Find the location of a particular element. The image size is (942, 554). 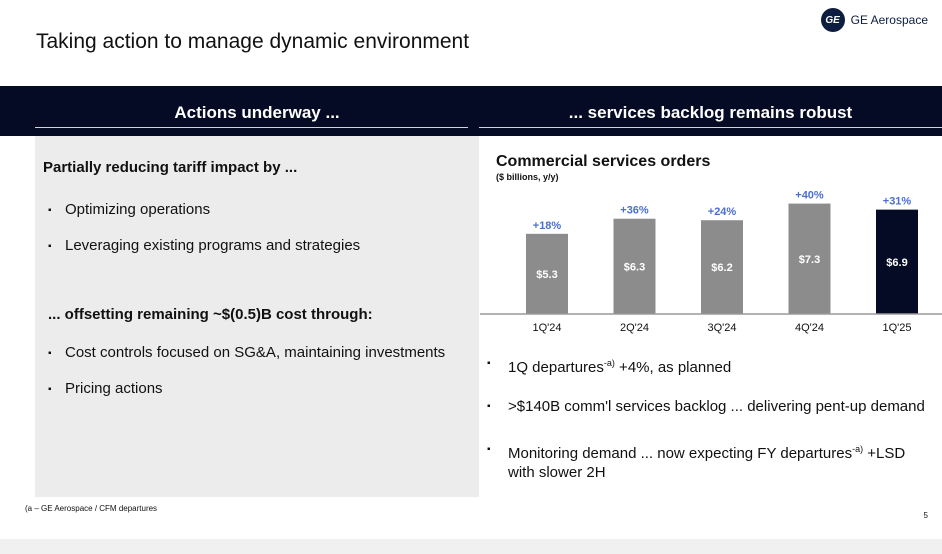

growth-label: +40% is located at coordinates (809, 196).